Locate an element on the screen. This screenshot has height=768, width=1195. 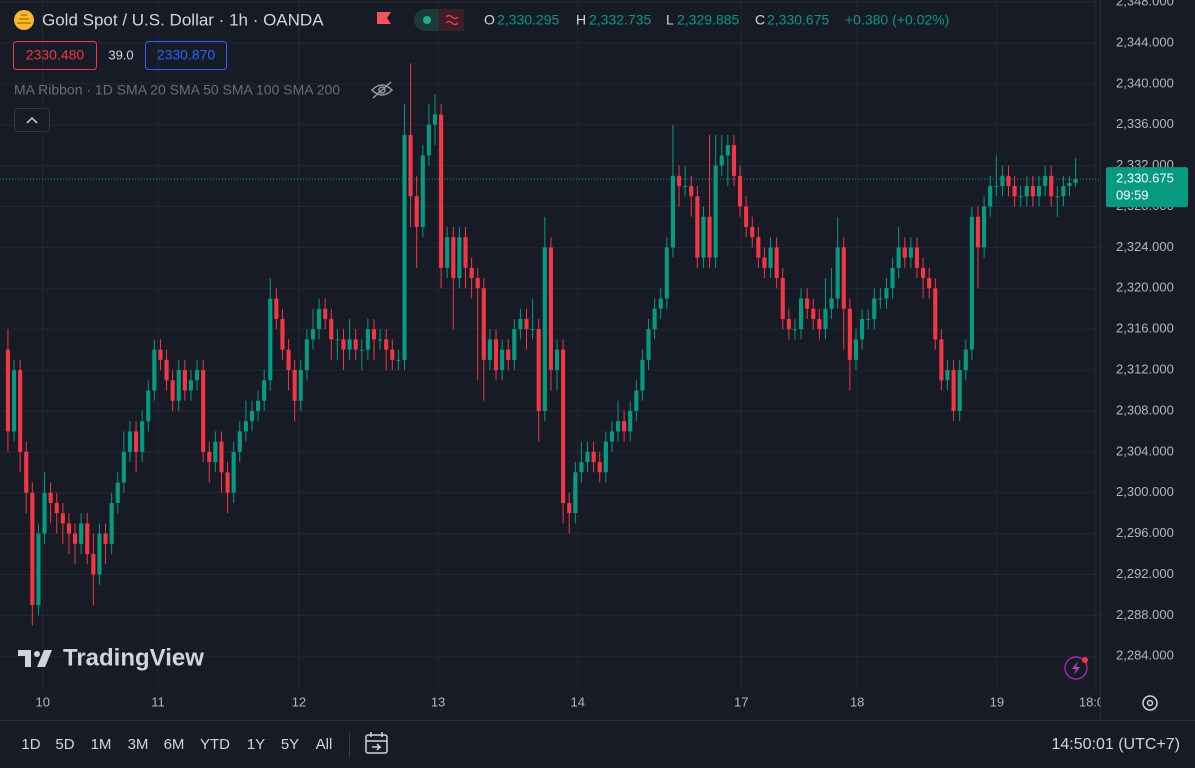
y-tick-label: 2,292.000 is located at coordinates (1145, 573).